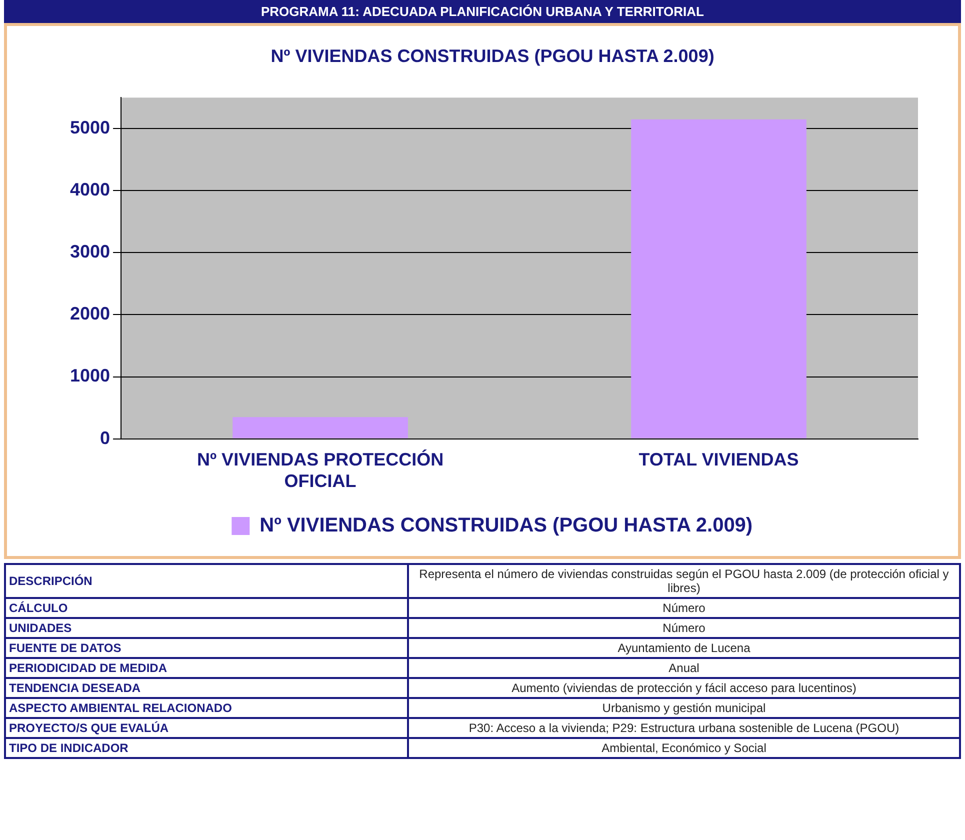 Image resolution: width=965 pixels, height=840 pixels. I want to click on text: P30: Acceso a la vivienda; P29: Estructura urbana sostenible de Lucena (PGOU), so click(684, 728).